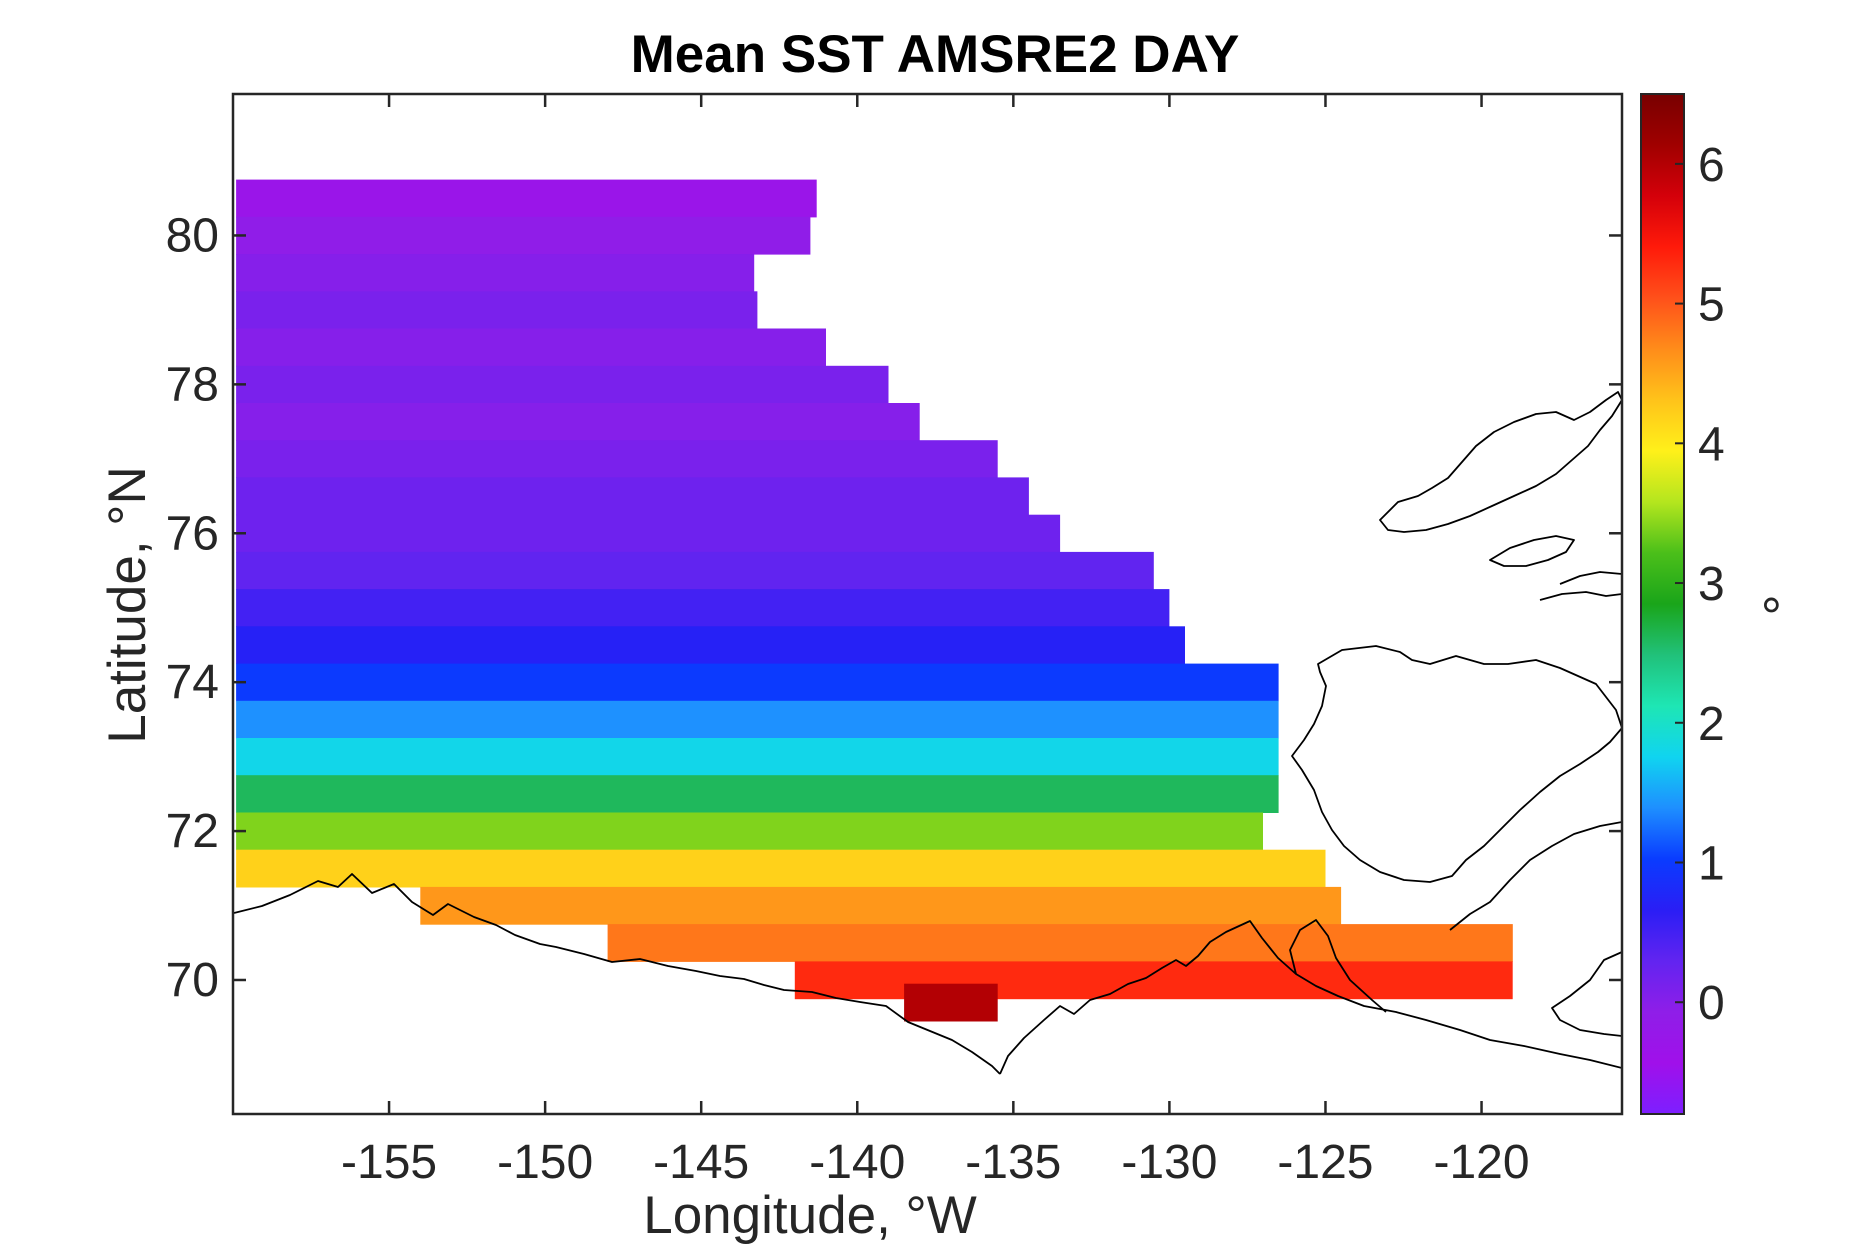 This screenshot has height=1250, width=1875. I want to click on colorbar-tick-label: 1, so click(1711, 863).